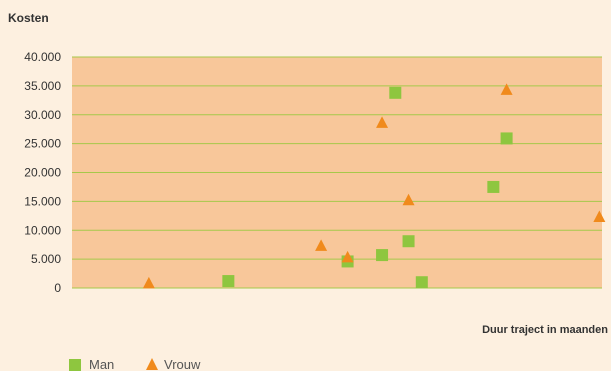 This screenshot has width=611, height=371. Describe the element at coordinates (42, 86) in the screenshot. I see `y-tick-label: 35.000` at that location.